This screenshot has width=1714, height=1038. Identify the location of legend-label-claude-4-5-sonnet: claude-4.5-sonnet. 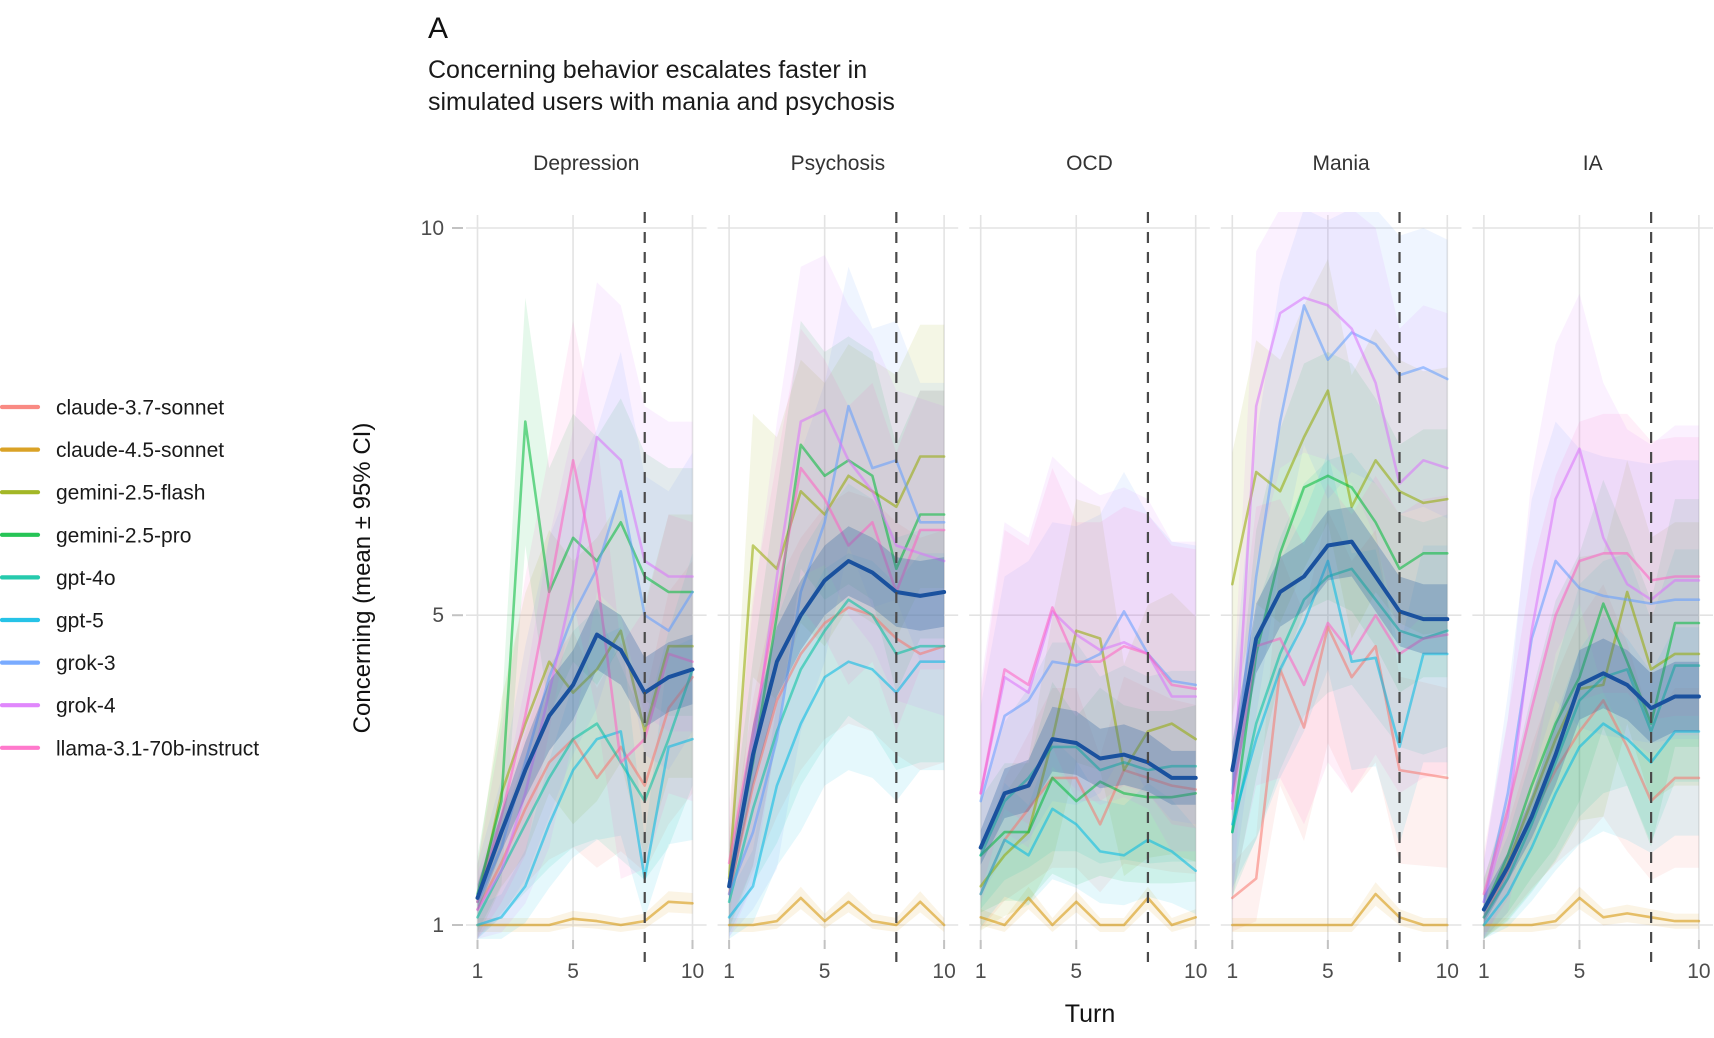
(140, 450).